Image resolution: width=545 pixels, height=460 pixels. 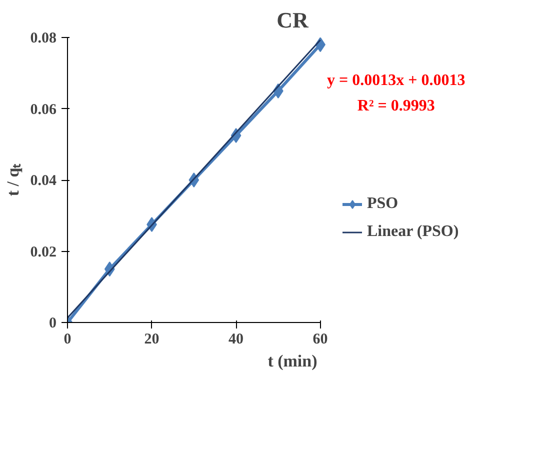 I want to click on y-tick-label: 0.04, so click(x=43, y=181).